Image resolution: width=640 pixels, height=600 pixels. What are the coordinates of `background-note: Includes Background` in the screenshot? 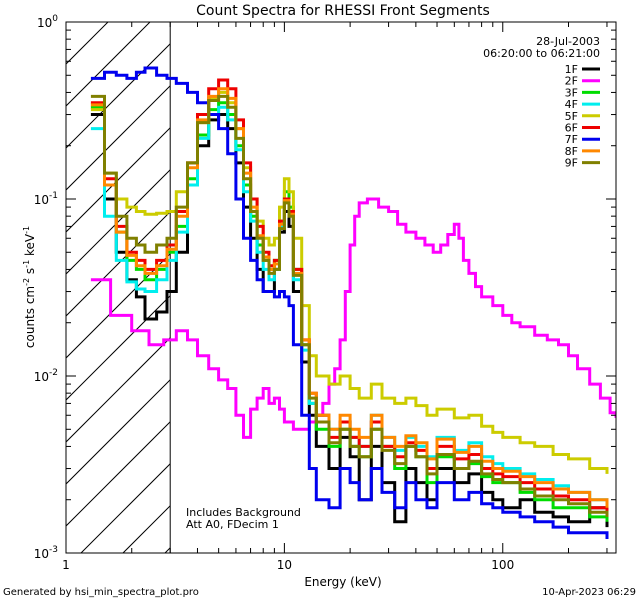 It's located at (243, 512).